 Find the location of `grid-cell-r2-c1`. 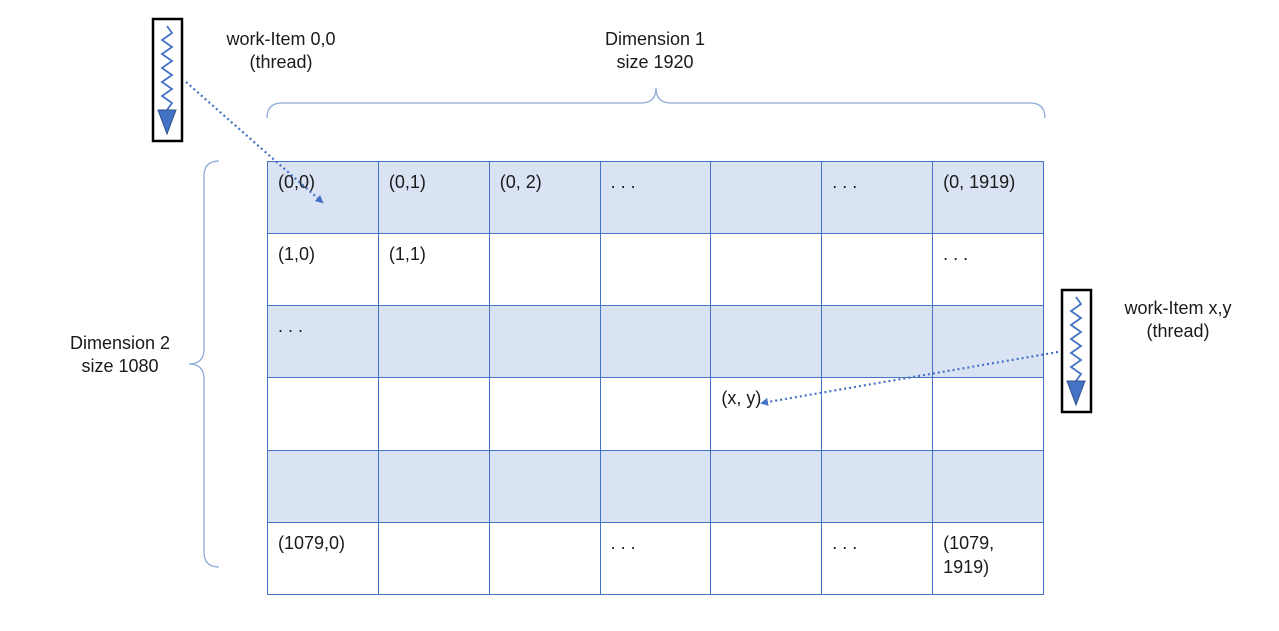

grid-cell-r2-c1 is located at coordinates (434, 342).